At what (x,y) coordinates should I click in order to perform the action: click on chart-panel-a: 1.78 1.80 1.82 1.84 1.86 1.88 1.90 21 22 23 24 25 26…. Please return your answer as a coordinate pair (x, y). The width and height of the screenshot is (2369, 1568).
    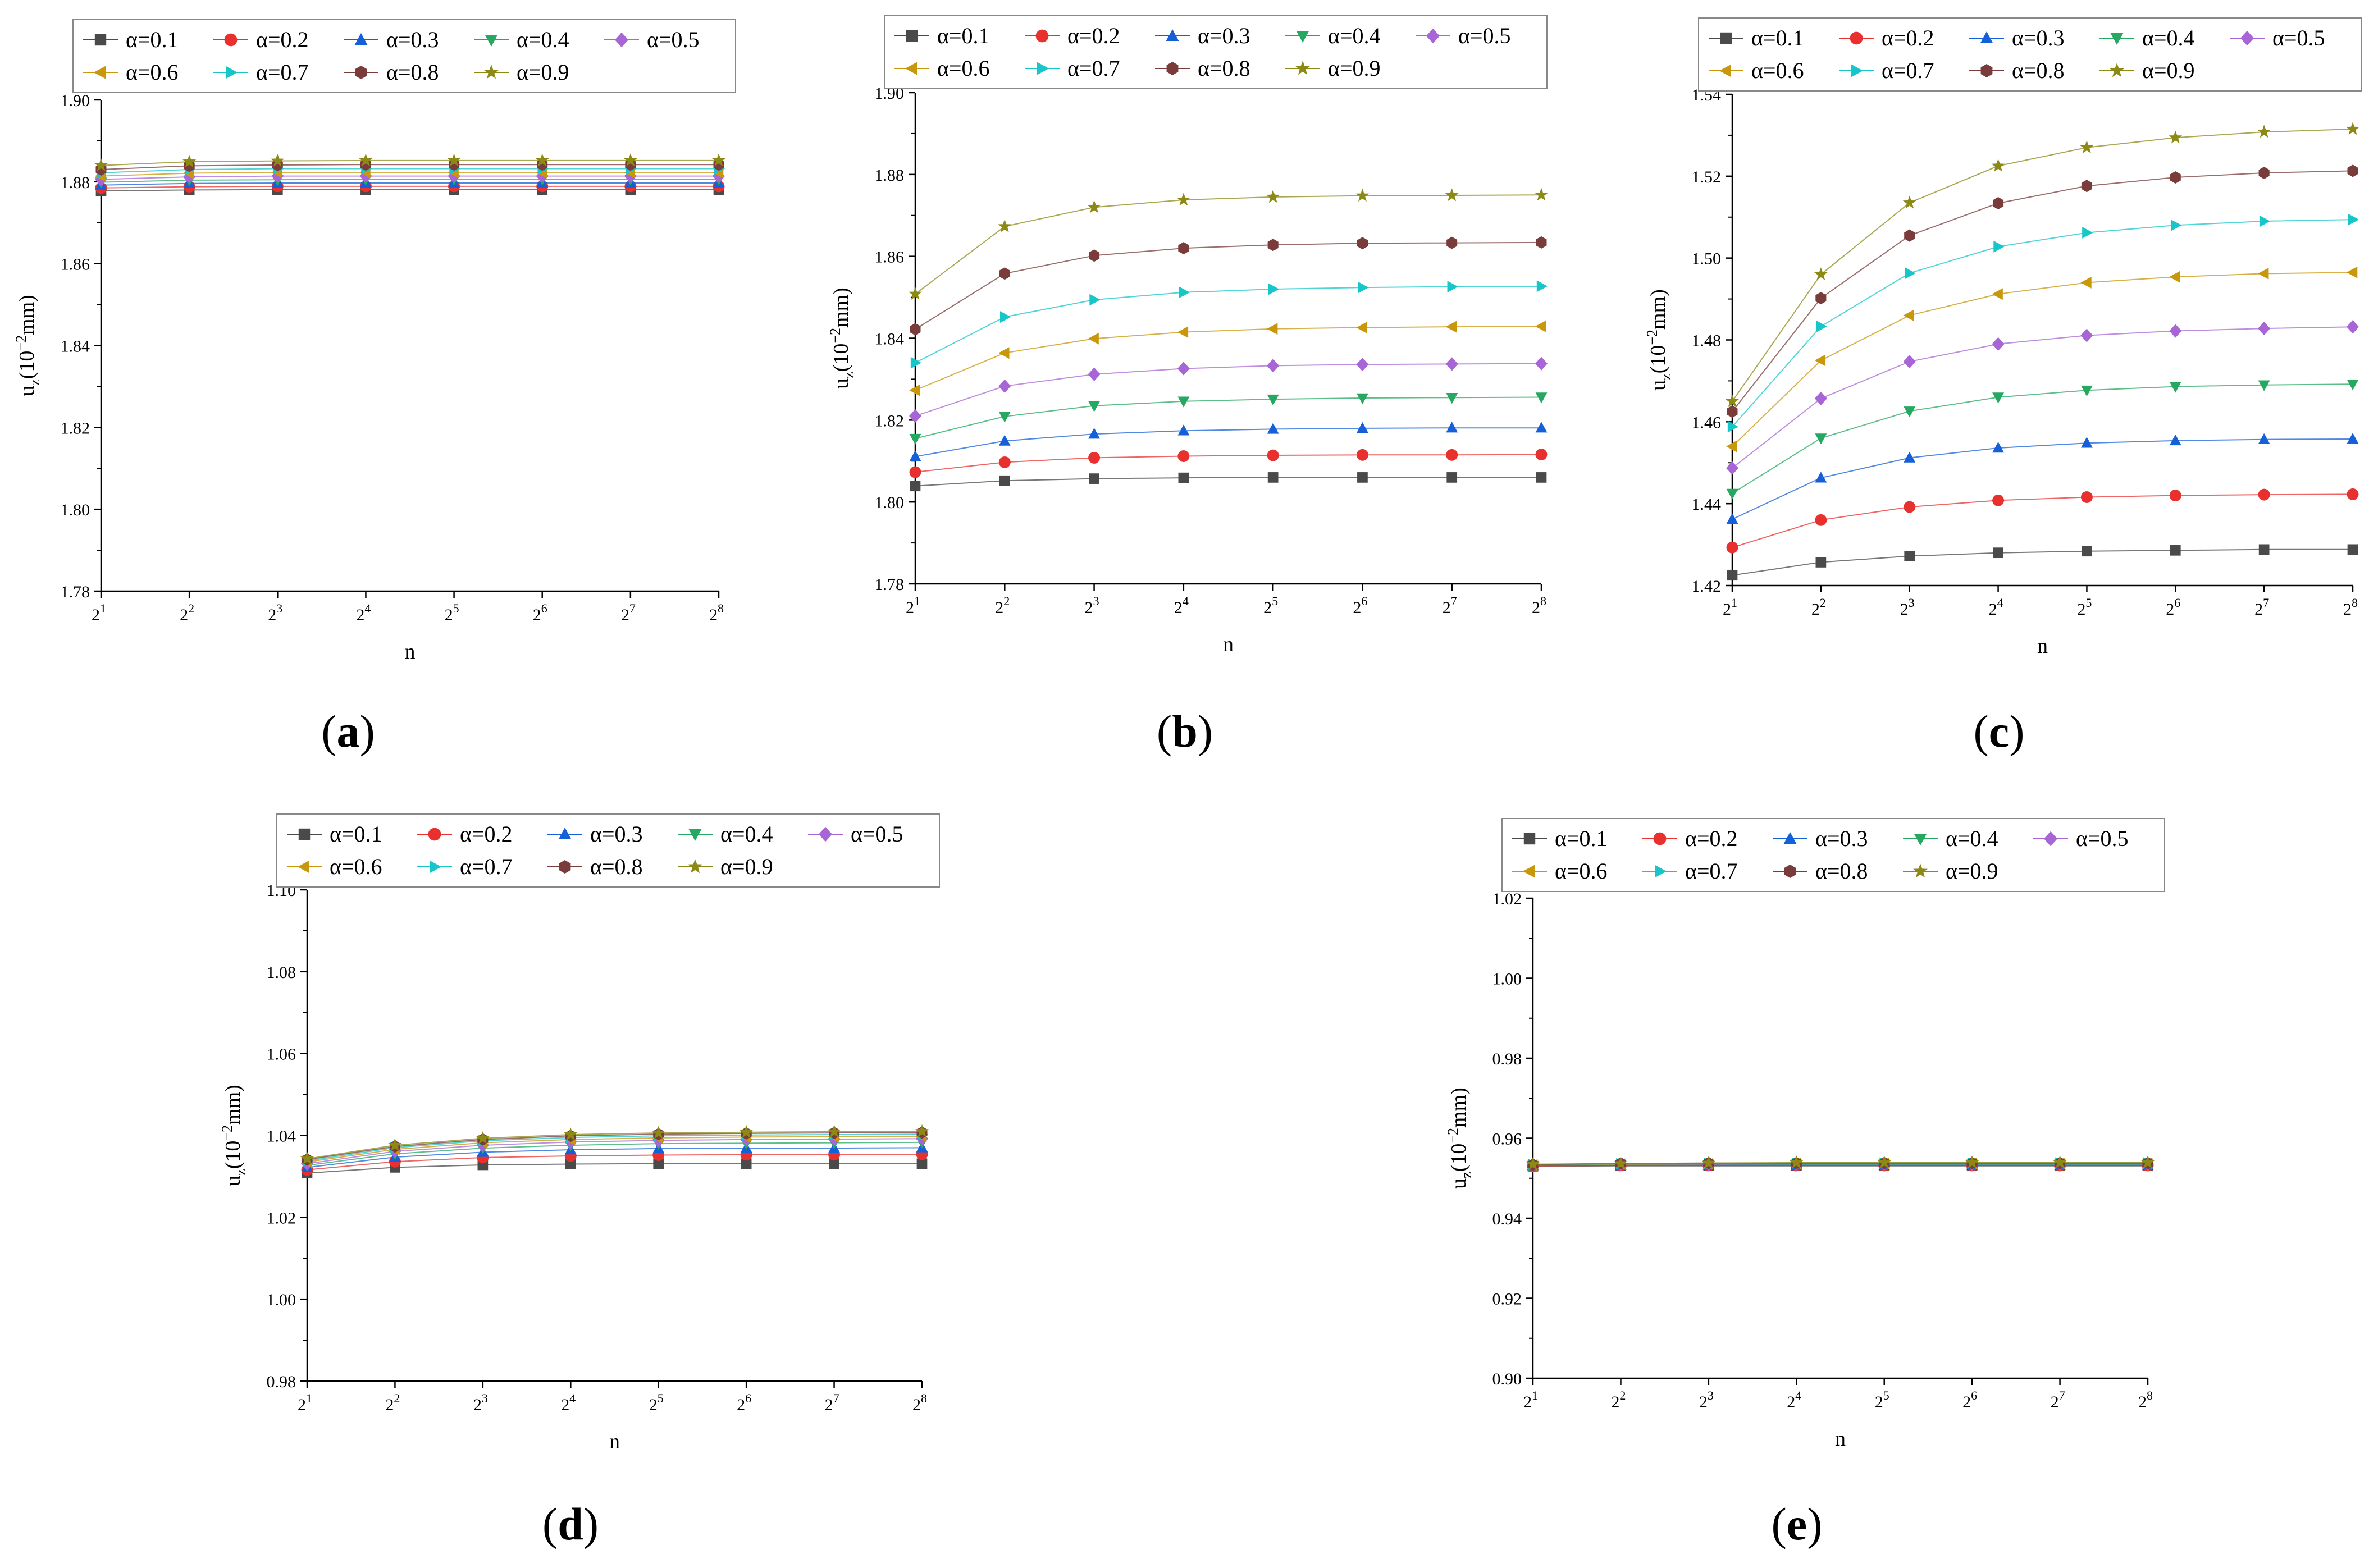
    Looking at the image, I should click on (375, 388).